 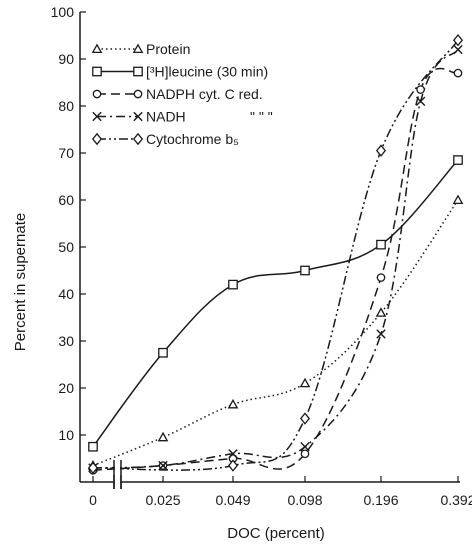 I want to click on legend-label: Protein, so click(x=168, y=49).